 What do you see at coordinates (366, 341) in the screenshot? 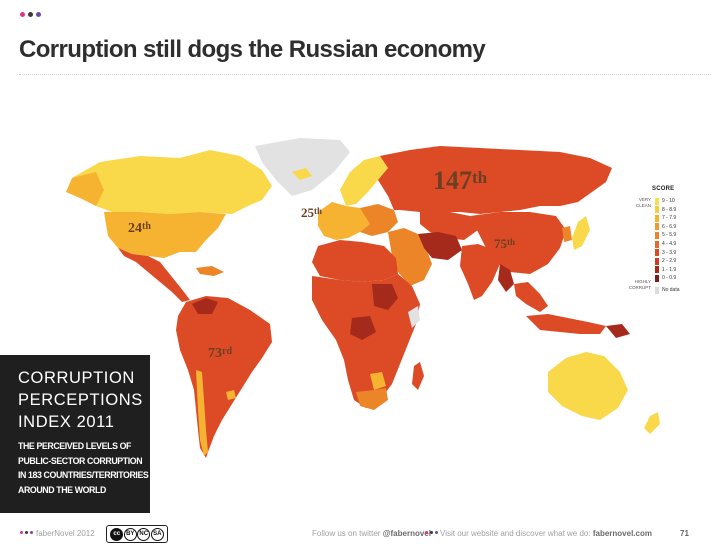
I see `region-subsaharan-africa` at bounding box center [366, 341].